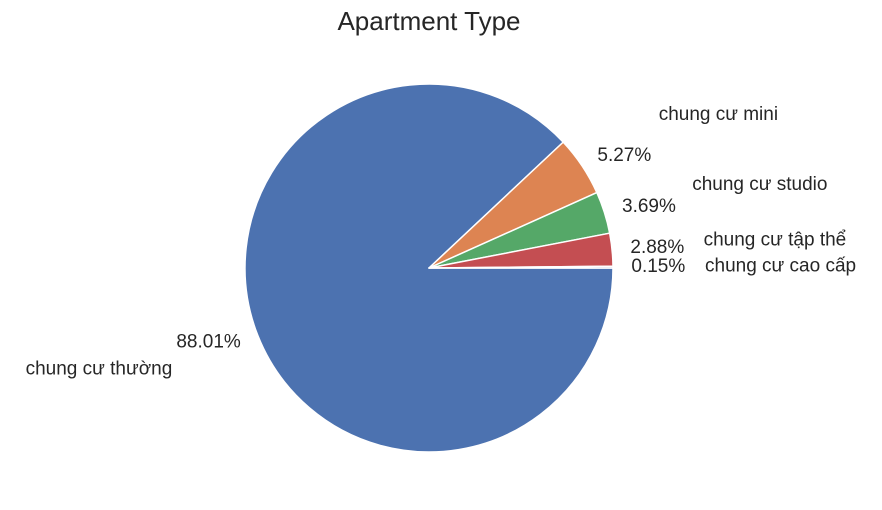  I want to click on chart-title: Apartment Type, so click(428, 21).